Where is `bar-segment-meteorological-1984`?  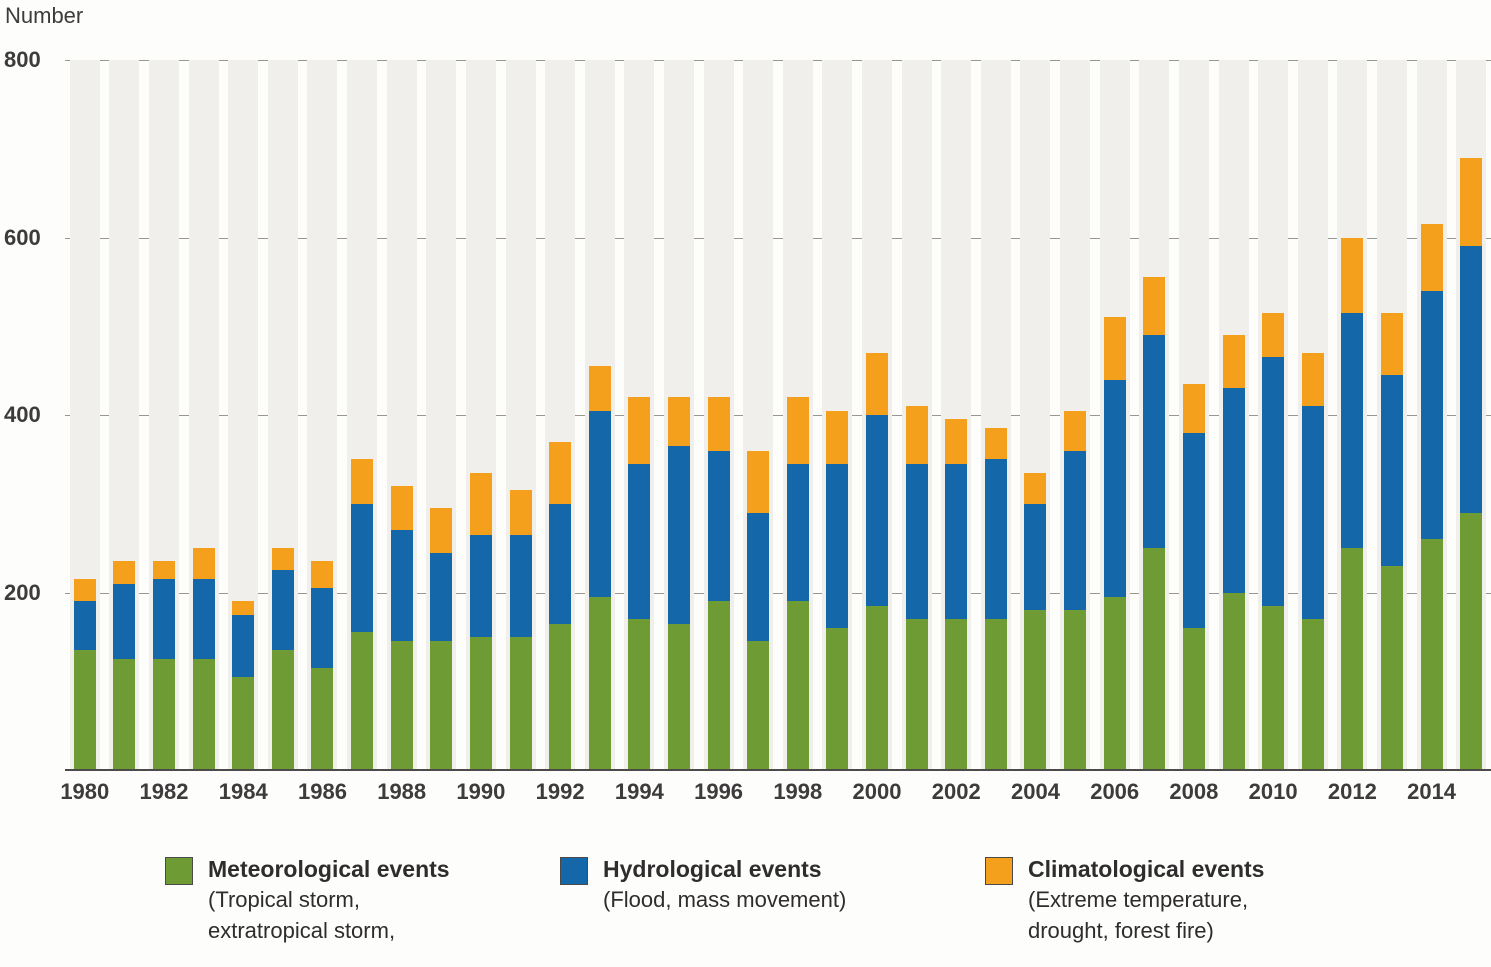 bar-segment-meteorological-1984 is located at coordinates (243, 723).